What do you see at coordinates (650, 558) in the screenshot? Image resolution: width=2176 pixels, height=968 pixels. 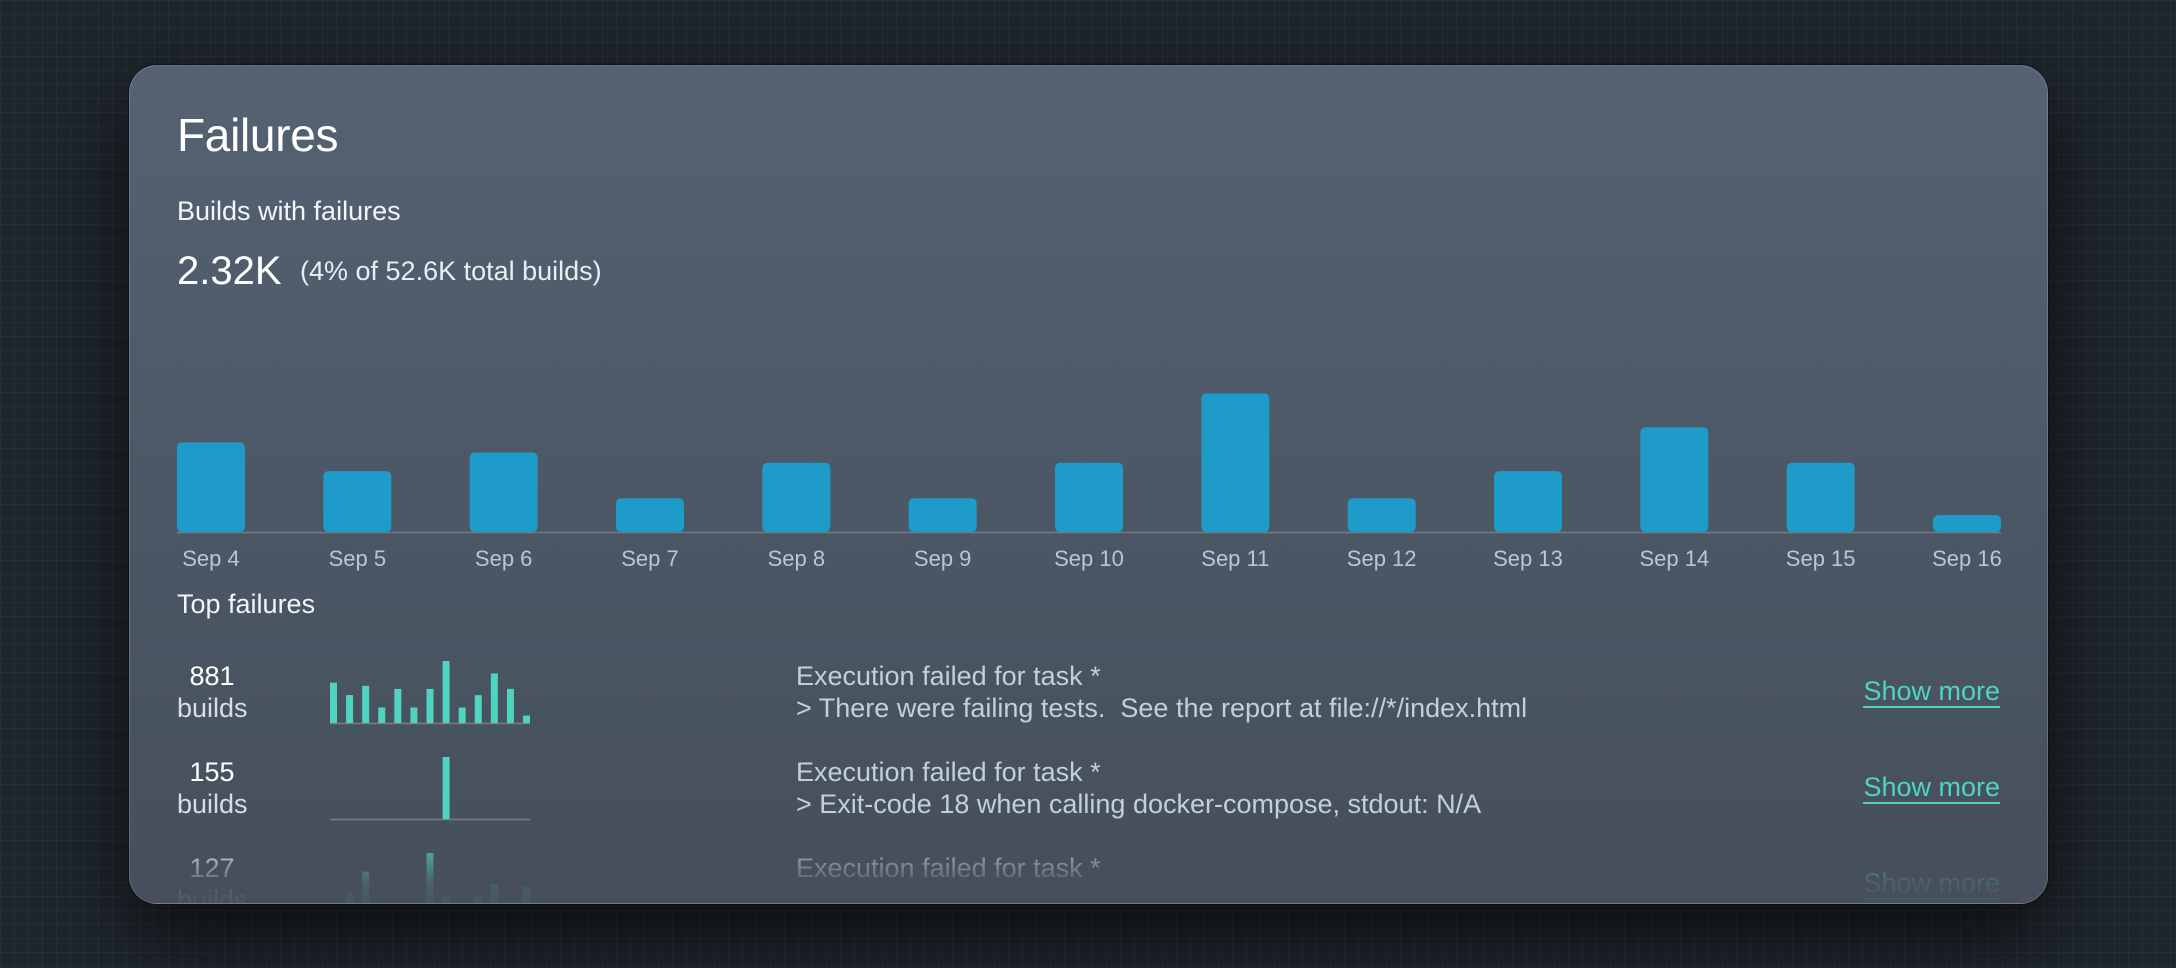 I see `x-tick-label: Sep 7` at bounding box center [650, 558].